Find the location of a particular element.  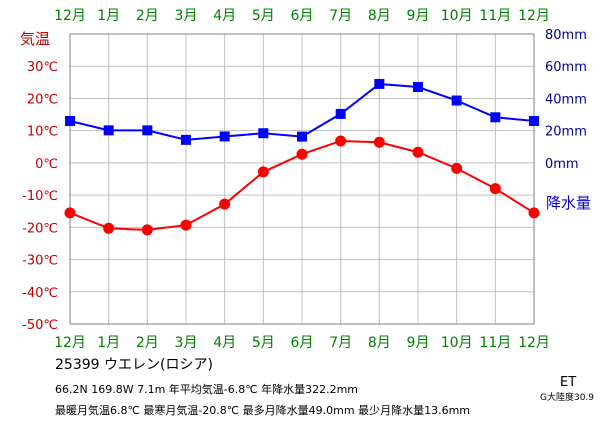

month-label-bottom: 11月 is located at coordinates (495, 343).